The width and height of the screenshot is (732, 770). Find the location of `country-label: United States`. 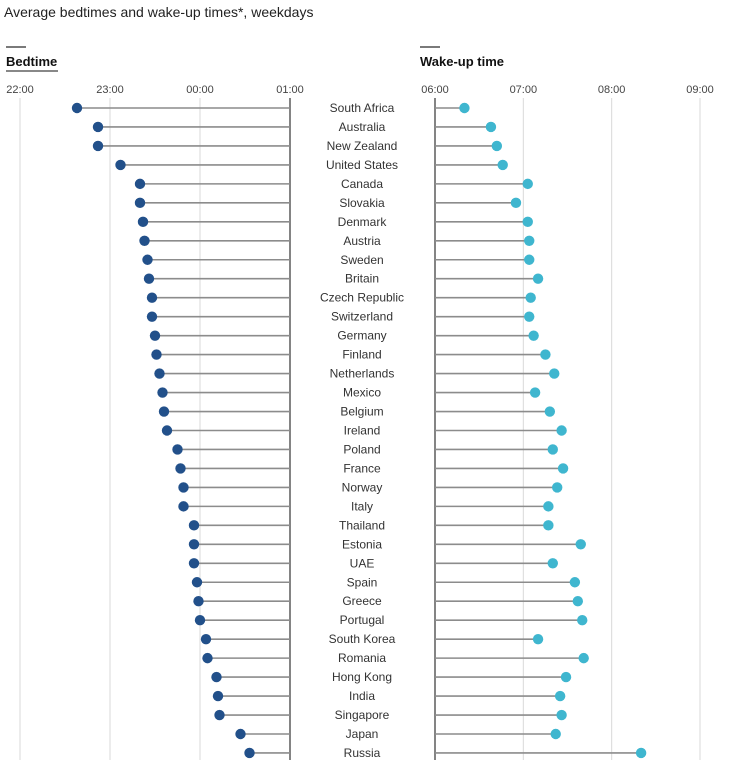

country-label: United States is located at coordinates (362, 165).